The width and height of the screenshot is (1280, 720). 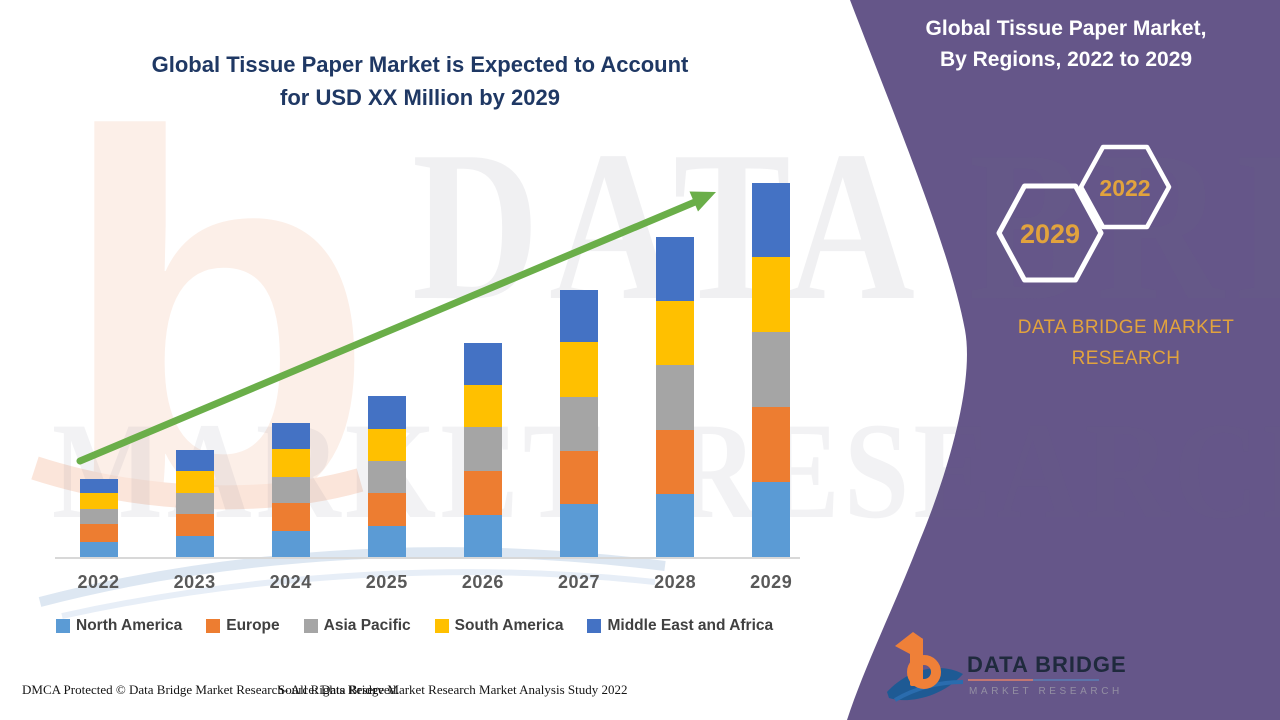 I want to click on stacked-bar-2022, so click(x=98, y=518).